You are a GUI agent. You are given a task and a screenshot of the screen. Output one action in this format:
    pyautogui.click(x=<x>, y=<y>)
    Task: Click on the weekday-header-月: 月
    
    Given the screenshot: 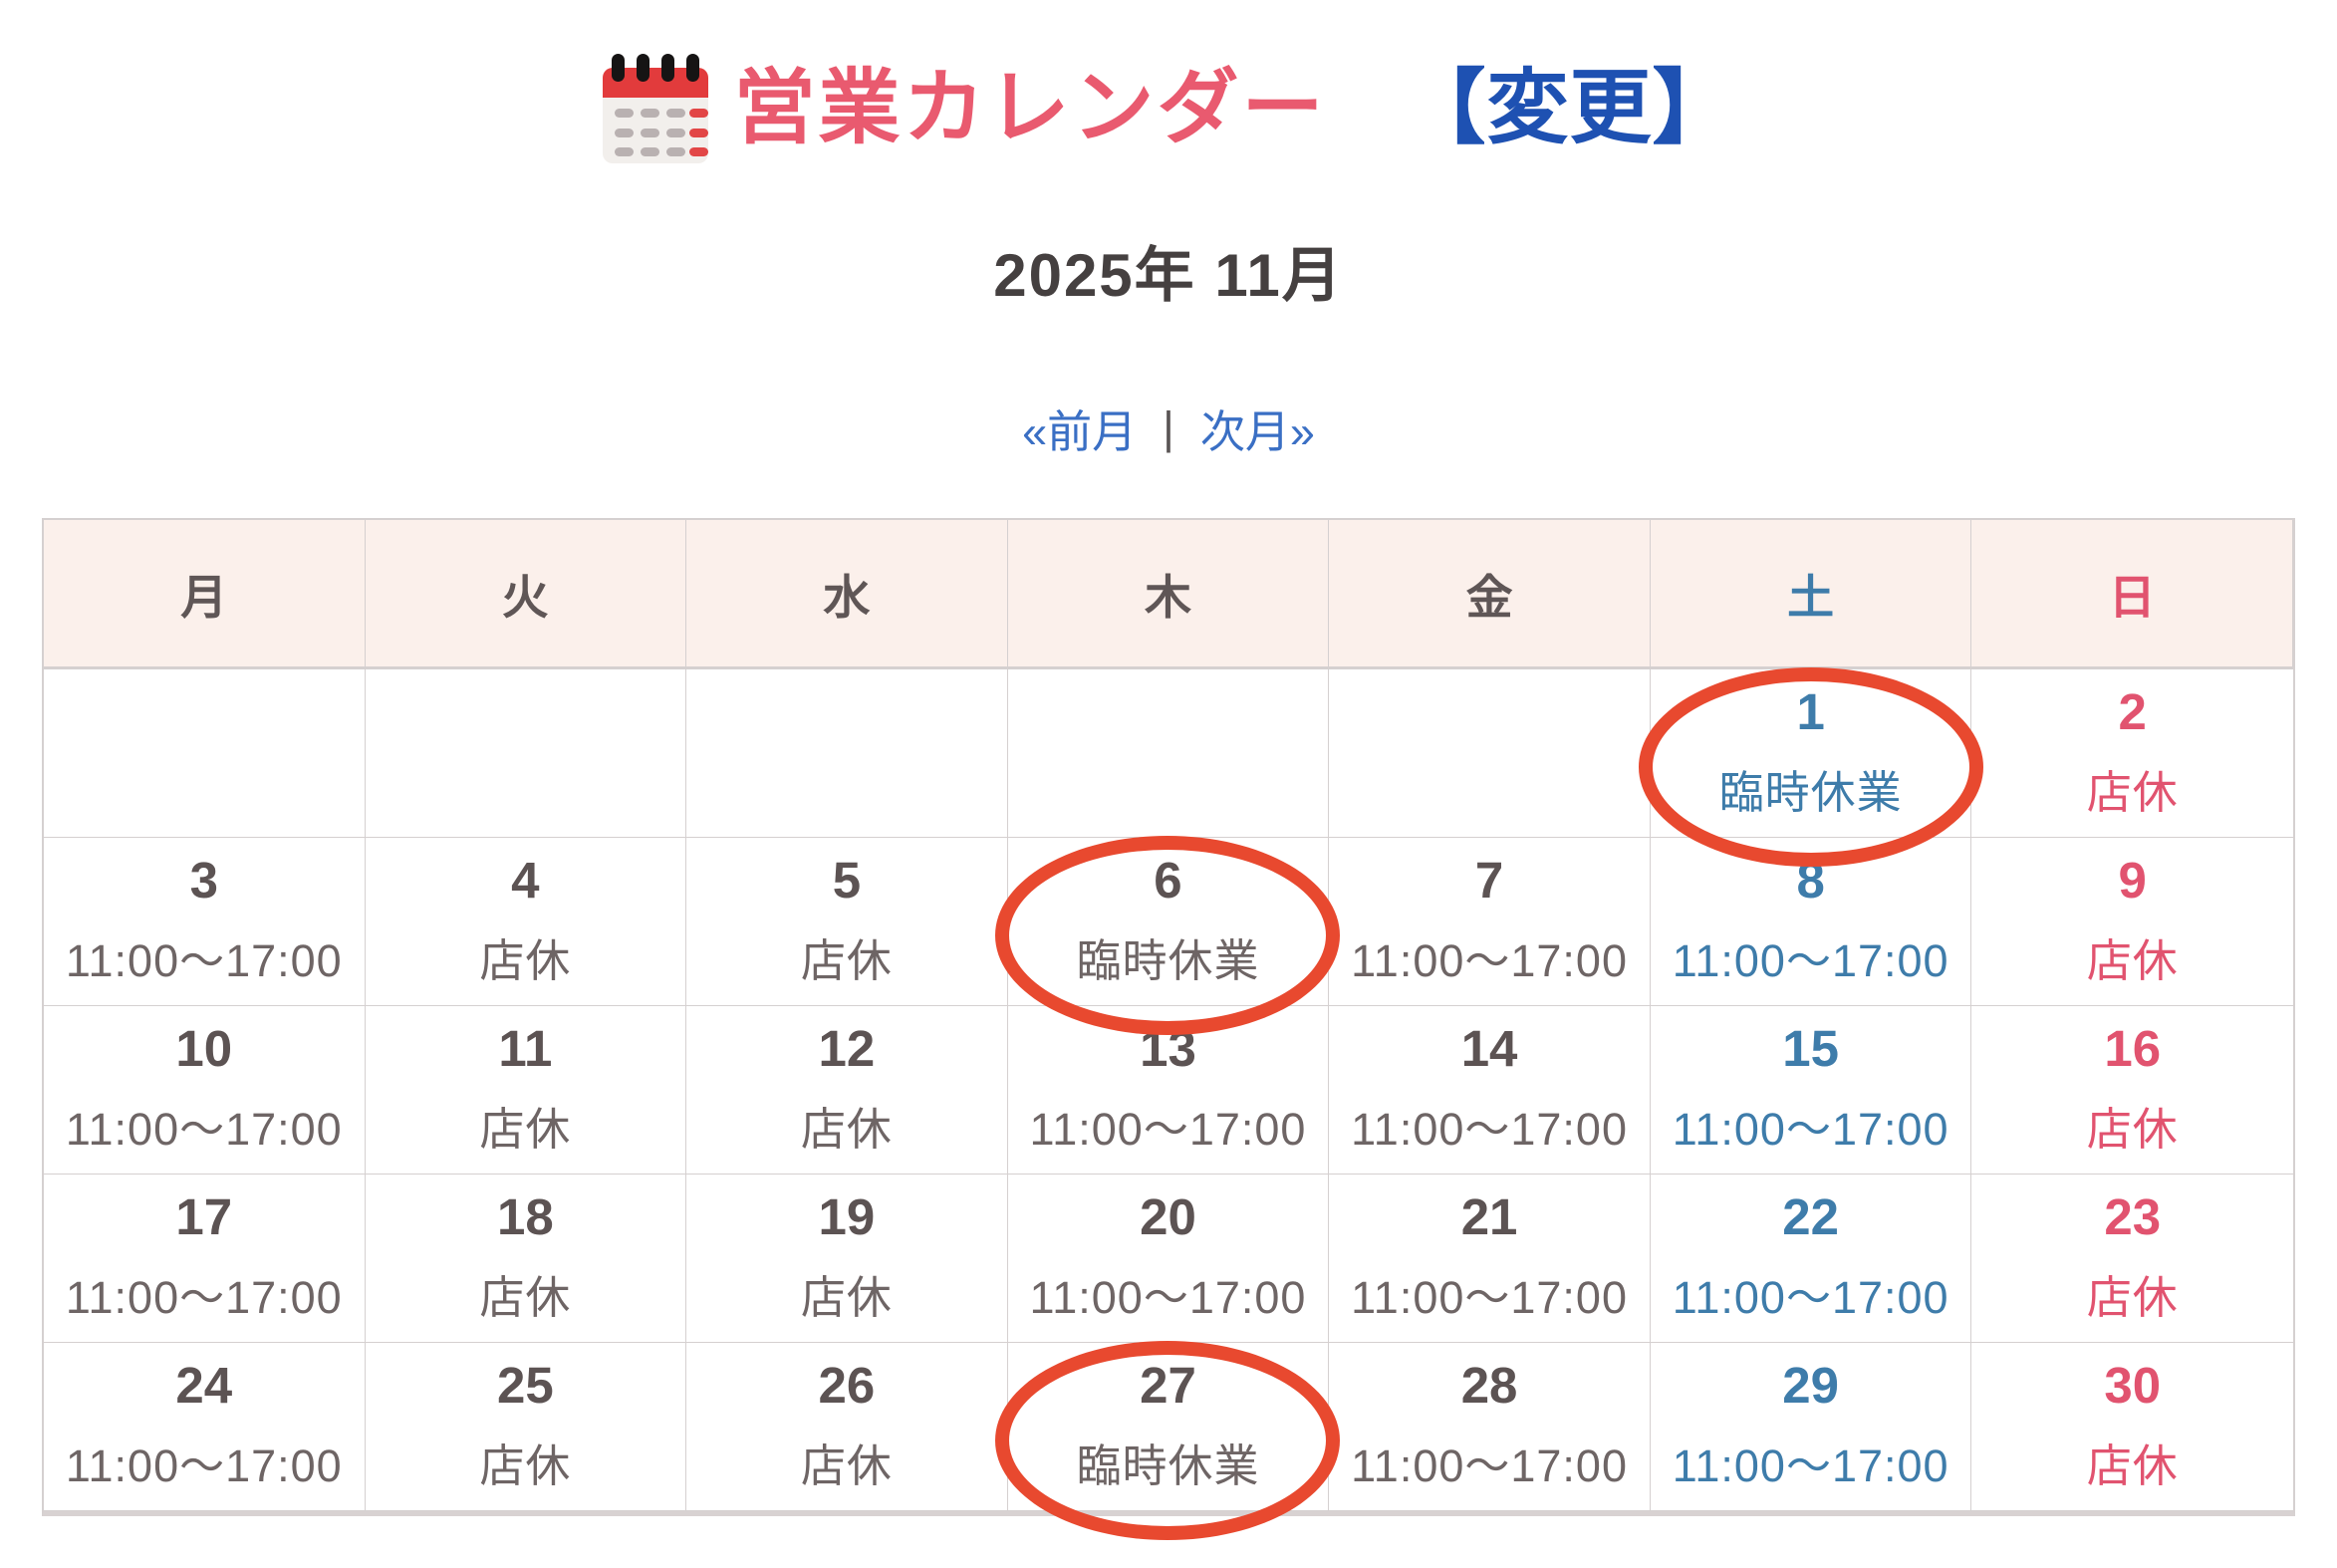 What is the action you would take?
    pyautogui.click(x=205, y=594)
    